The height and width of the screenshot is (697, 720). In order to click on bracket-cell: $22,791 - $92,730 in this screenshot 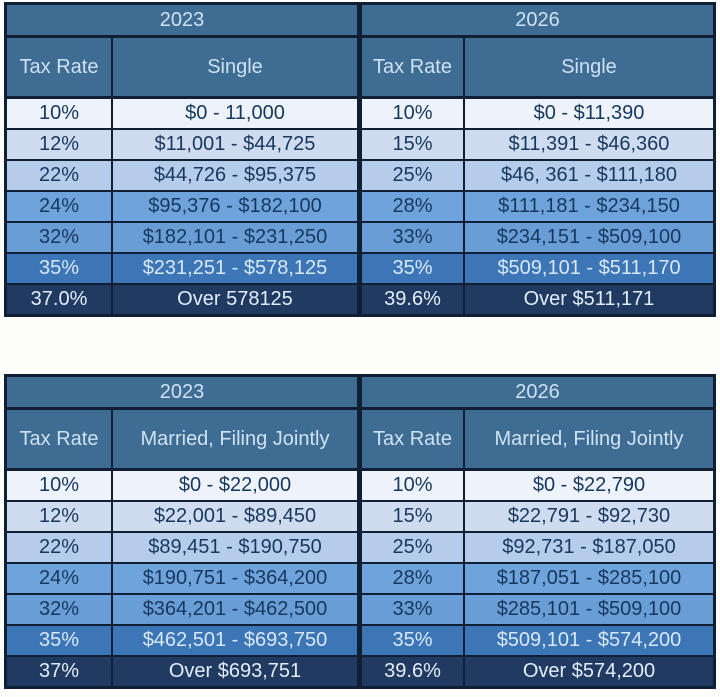, I will do `click(588, 515)`.